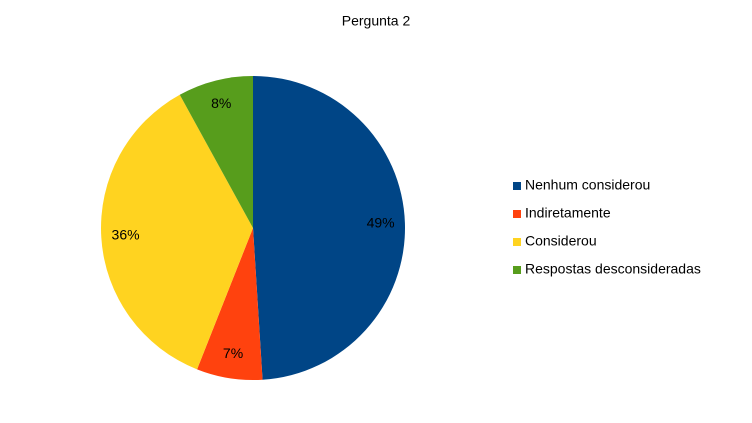 Image resolution: width=752 pixels, height=423 pixels. What do you see at coordinates (221, 103) in the screenshot?
I see `data-label: 8%` at bounding box center [221, 103].